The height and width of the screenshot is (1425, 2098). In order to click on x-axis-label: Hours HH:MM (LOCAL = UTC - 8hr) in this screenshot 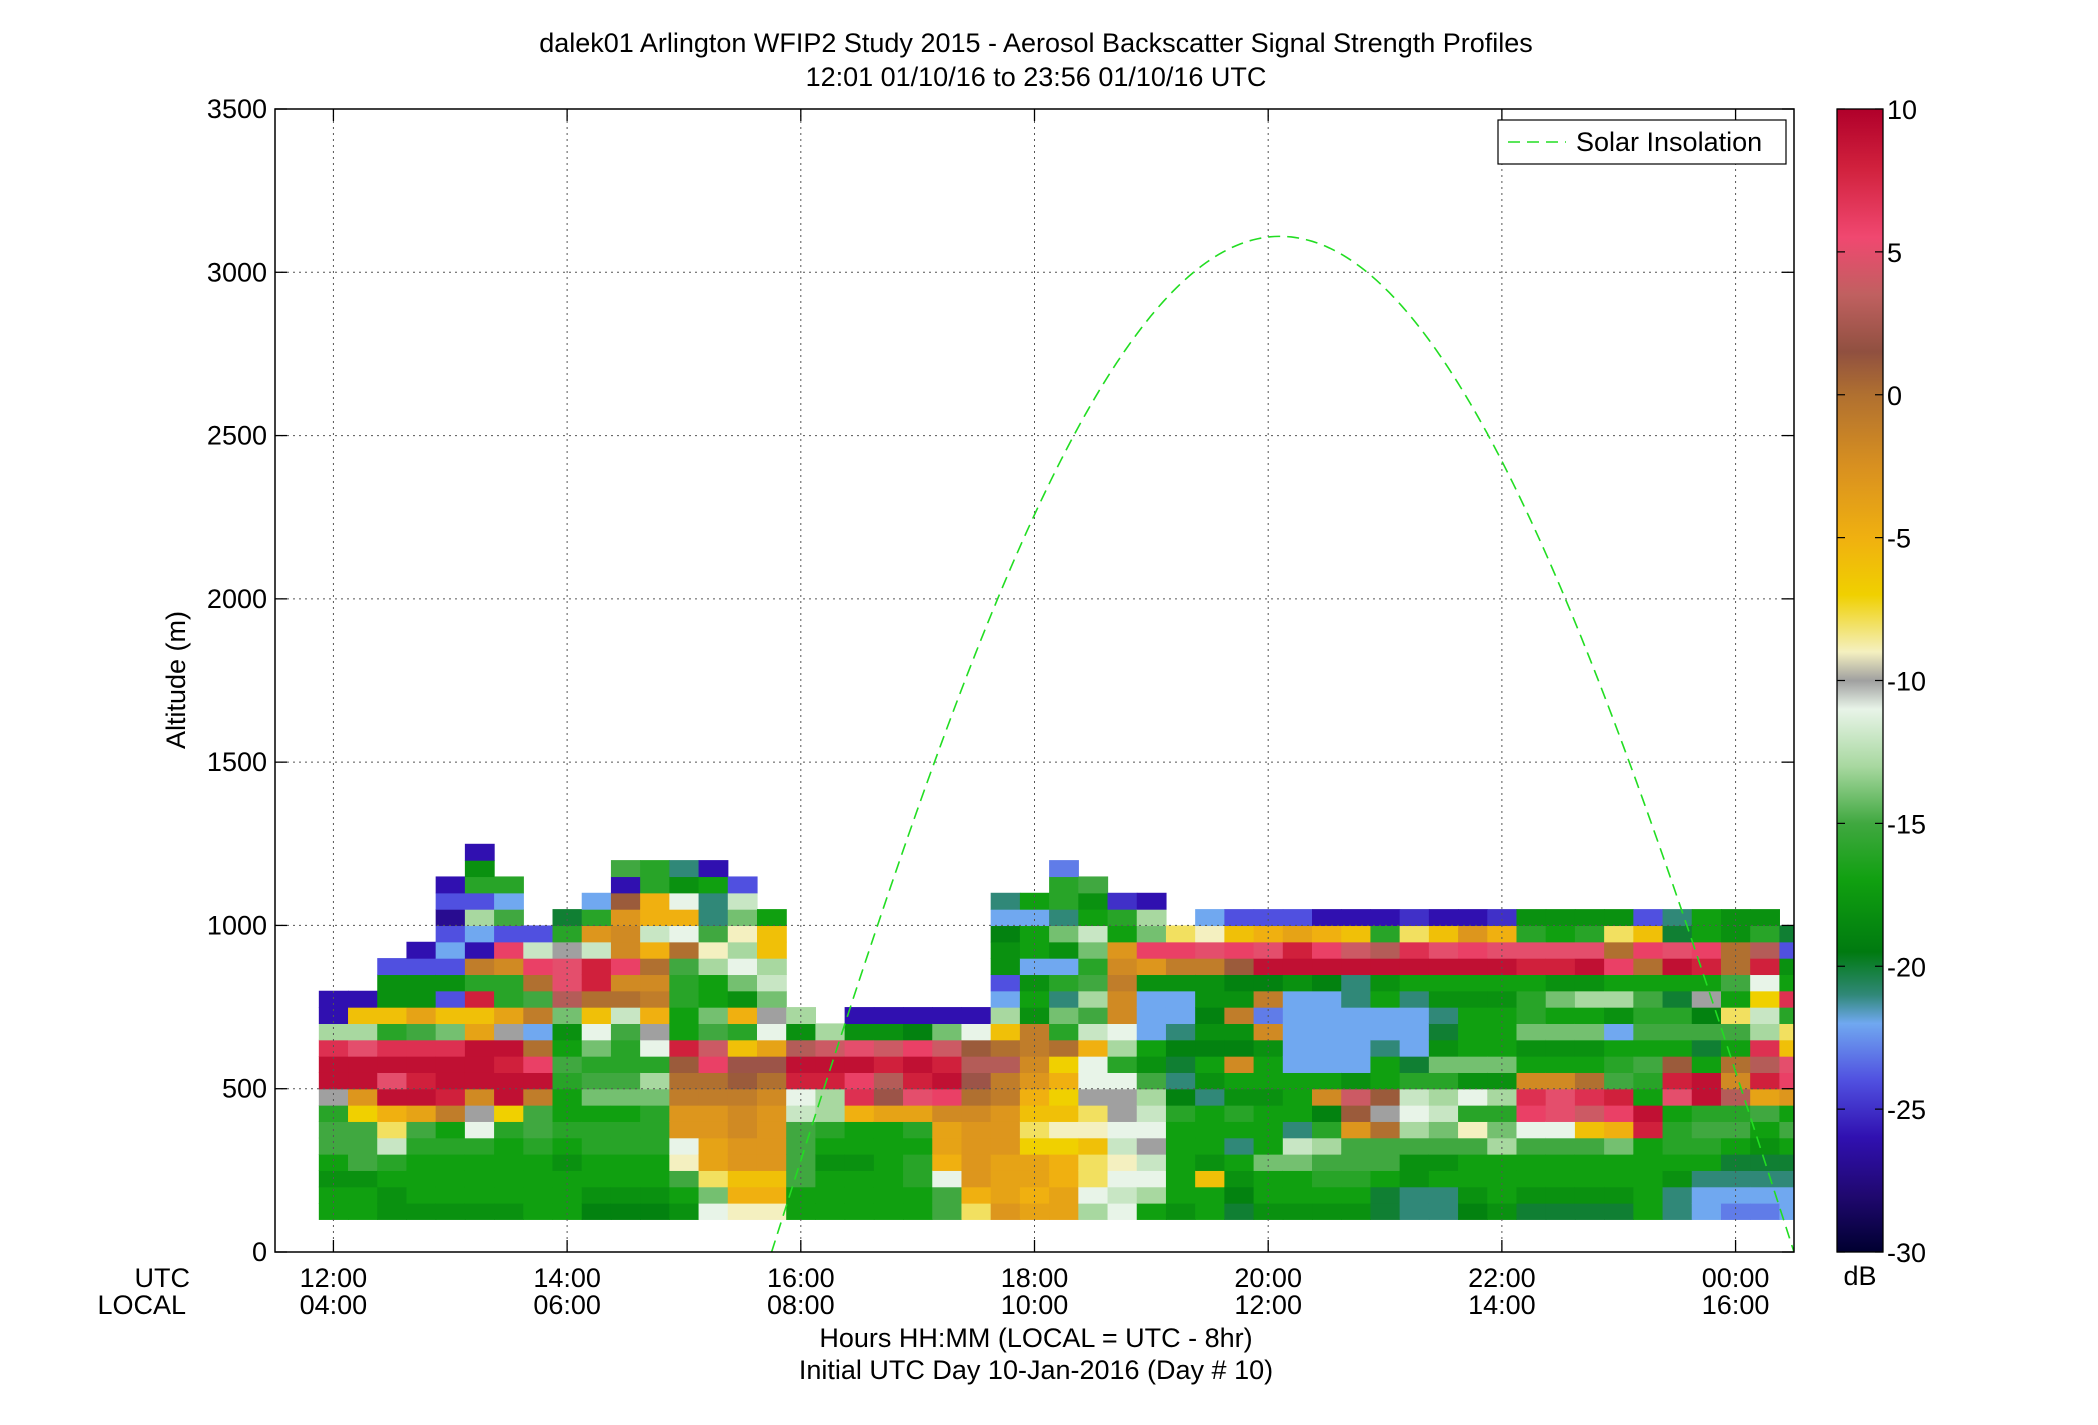, I will do `click(1035, 1338)`.